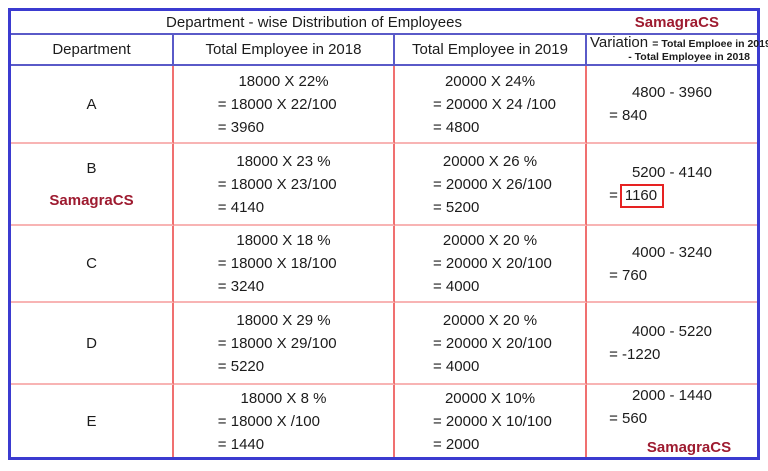 This screenshot has height=471, width=768. Describe the element at coordinates (490, 398) in the screenshot. I see `calc-line: 20000 X 10%` at that location.